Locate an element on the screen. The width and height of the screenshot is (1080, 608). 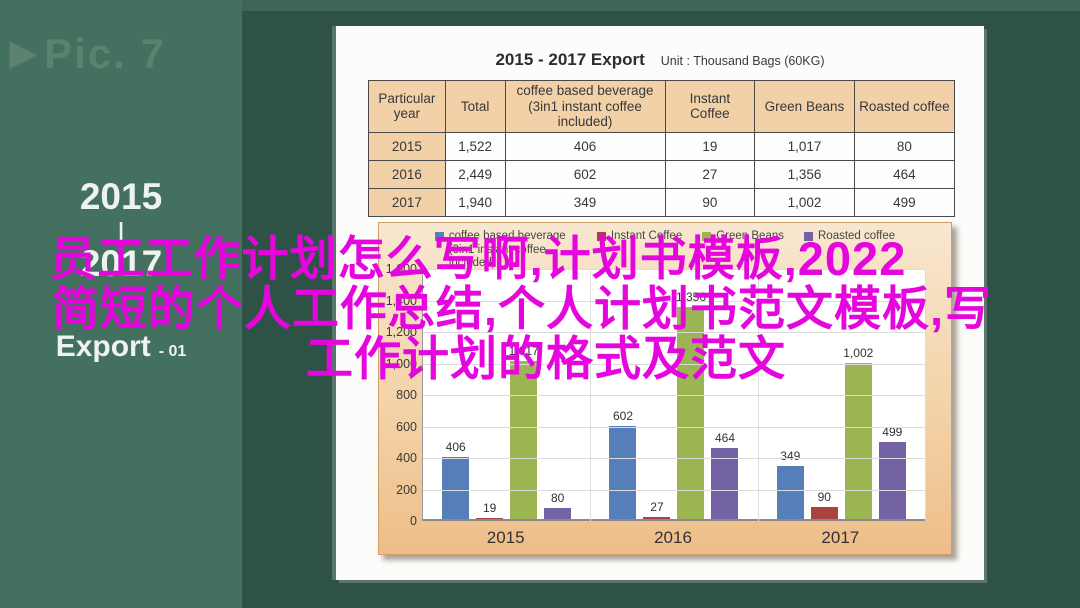
bar: 80 is located at coordinates (558, 506).